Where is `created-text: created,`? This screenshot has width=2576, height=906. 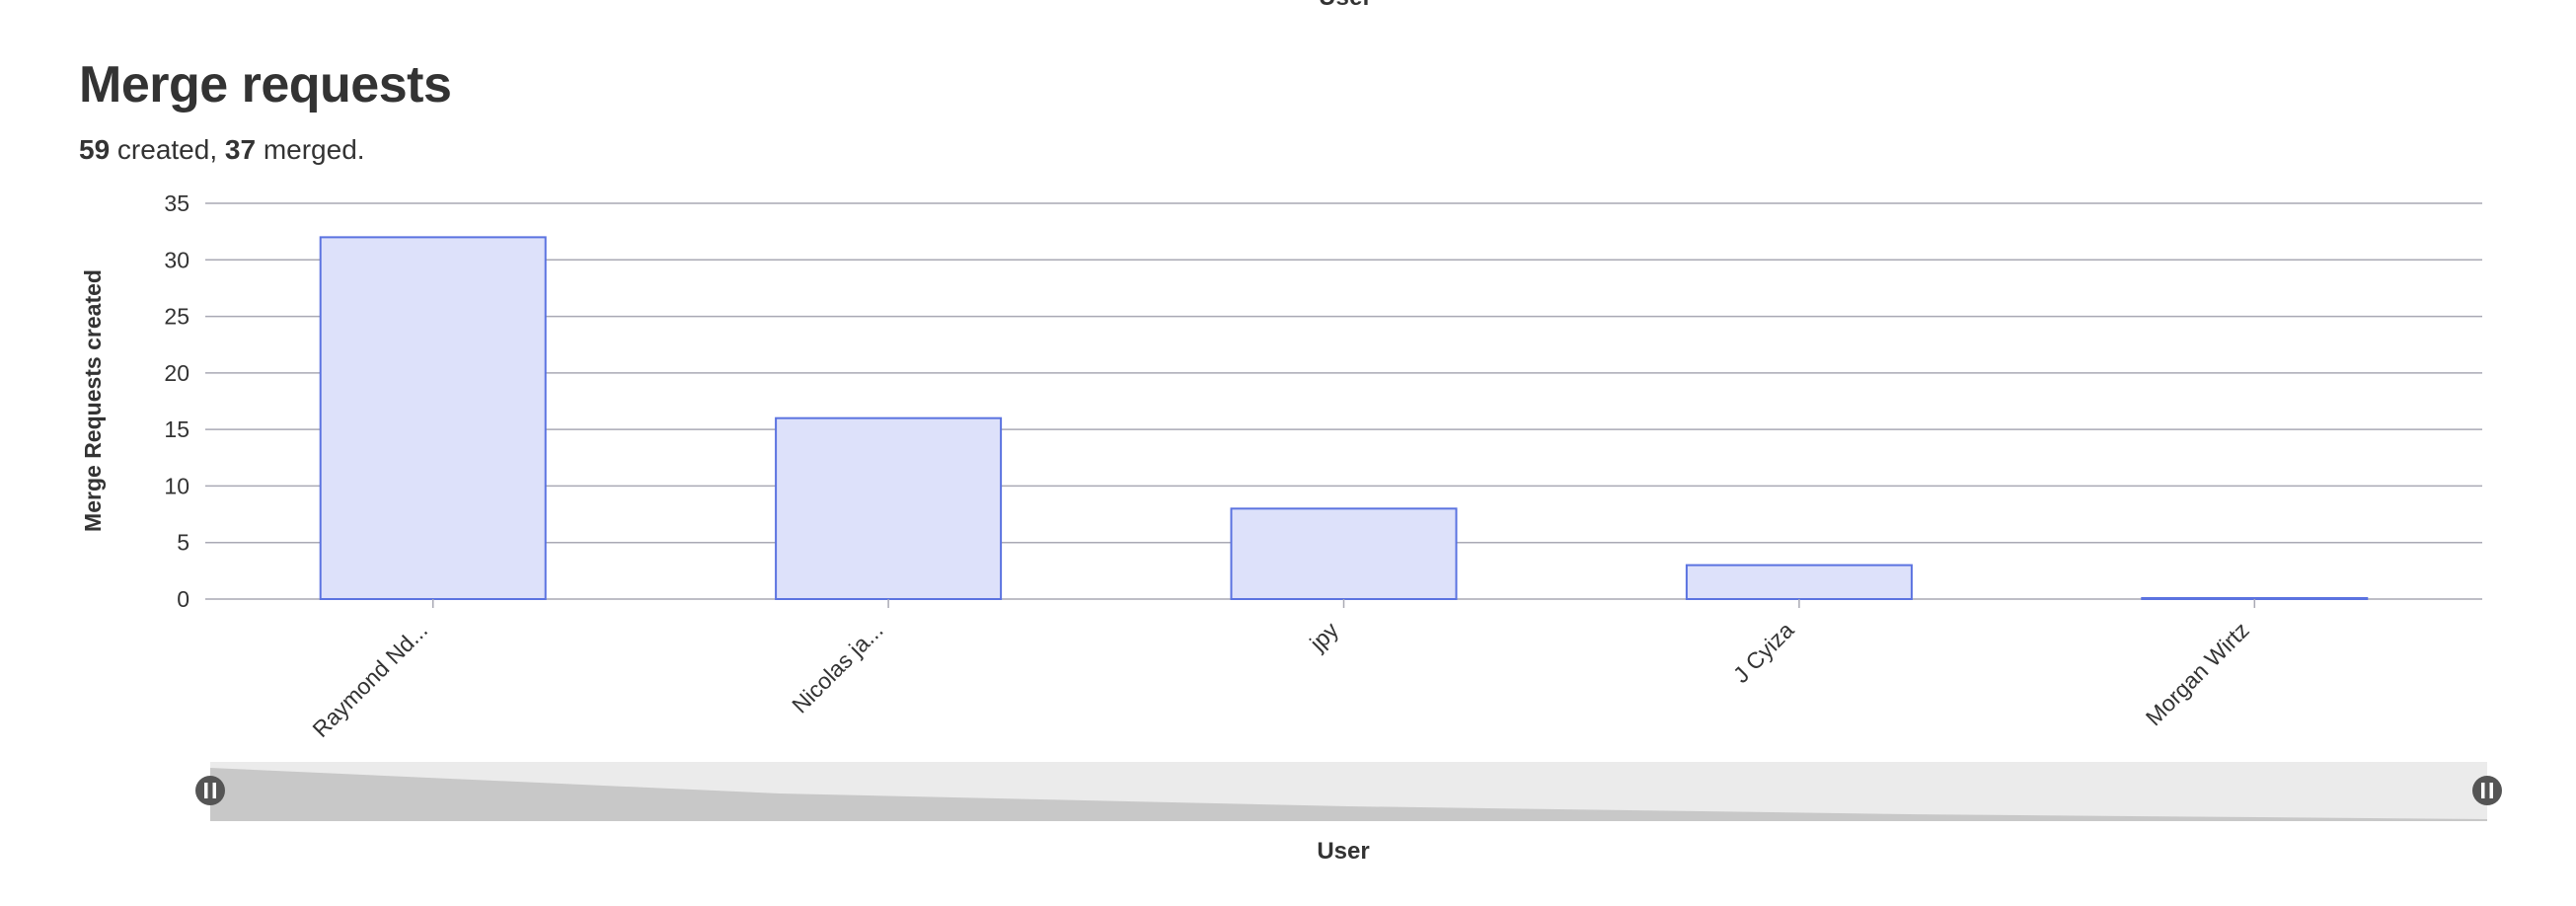
created-text: created, is located at coordinates (167, 149).